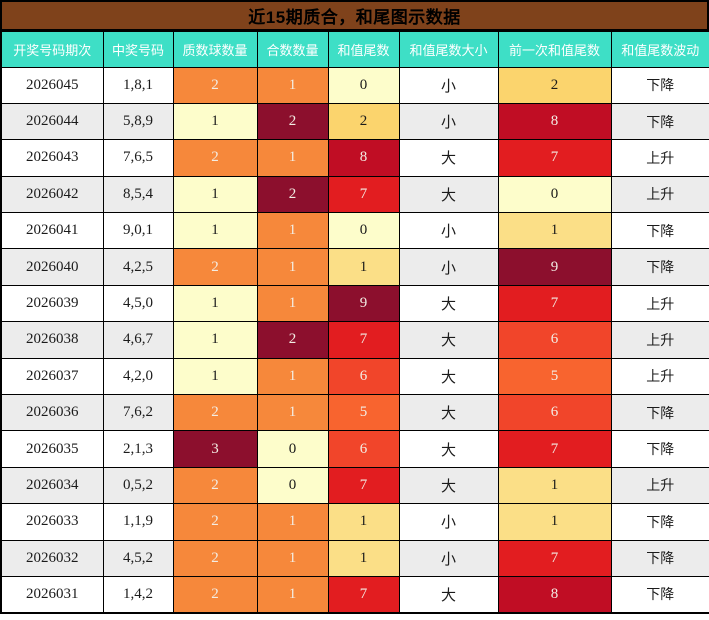 The height and width of the screenshot is (620, 709). Describe the element at coordinates (363, 303) in the screenshot. I see `tail-cell: 9` at that location.